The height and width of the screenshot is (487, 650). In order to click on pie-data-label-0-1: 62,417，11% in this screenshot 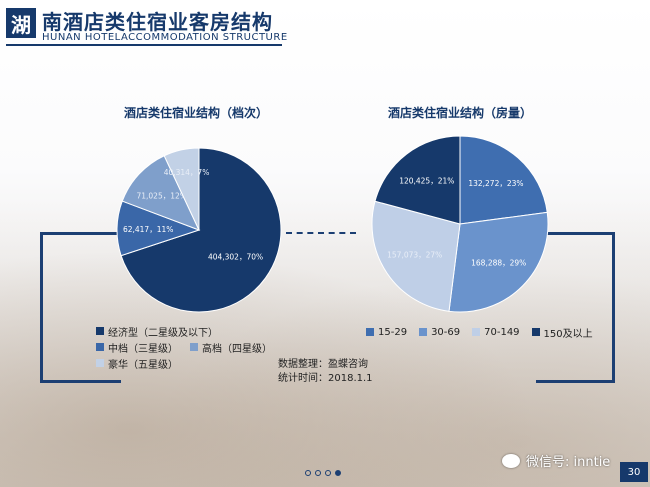, I will do `click(148, 229)`.